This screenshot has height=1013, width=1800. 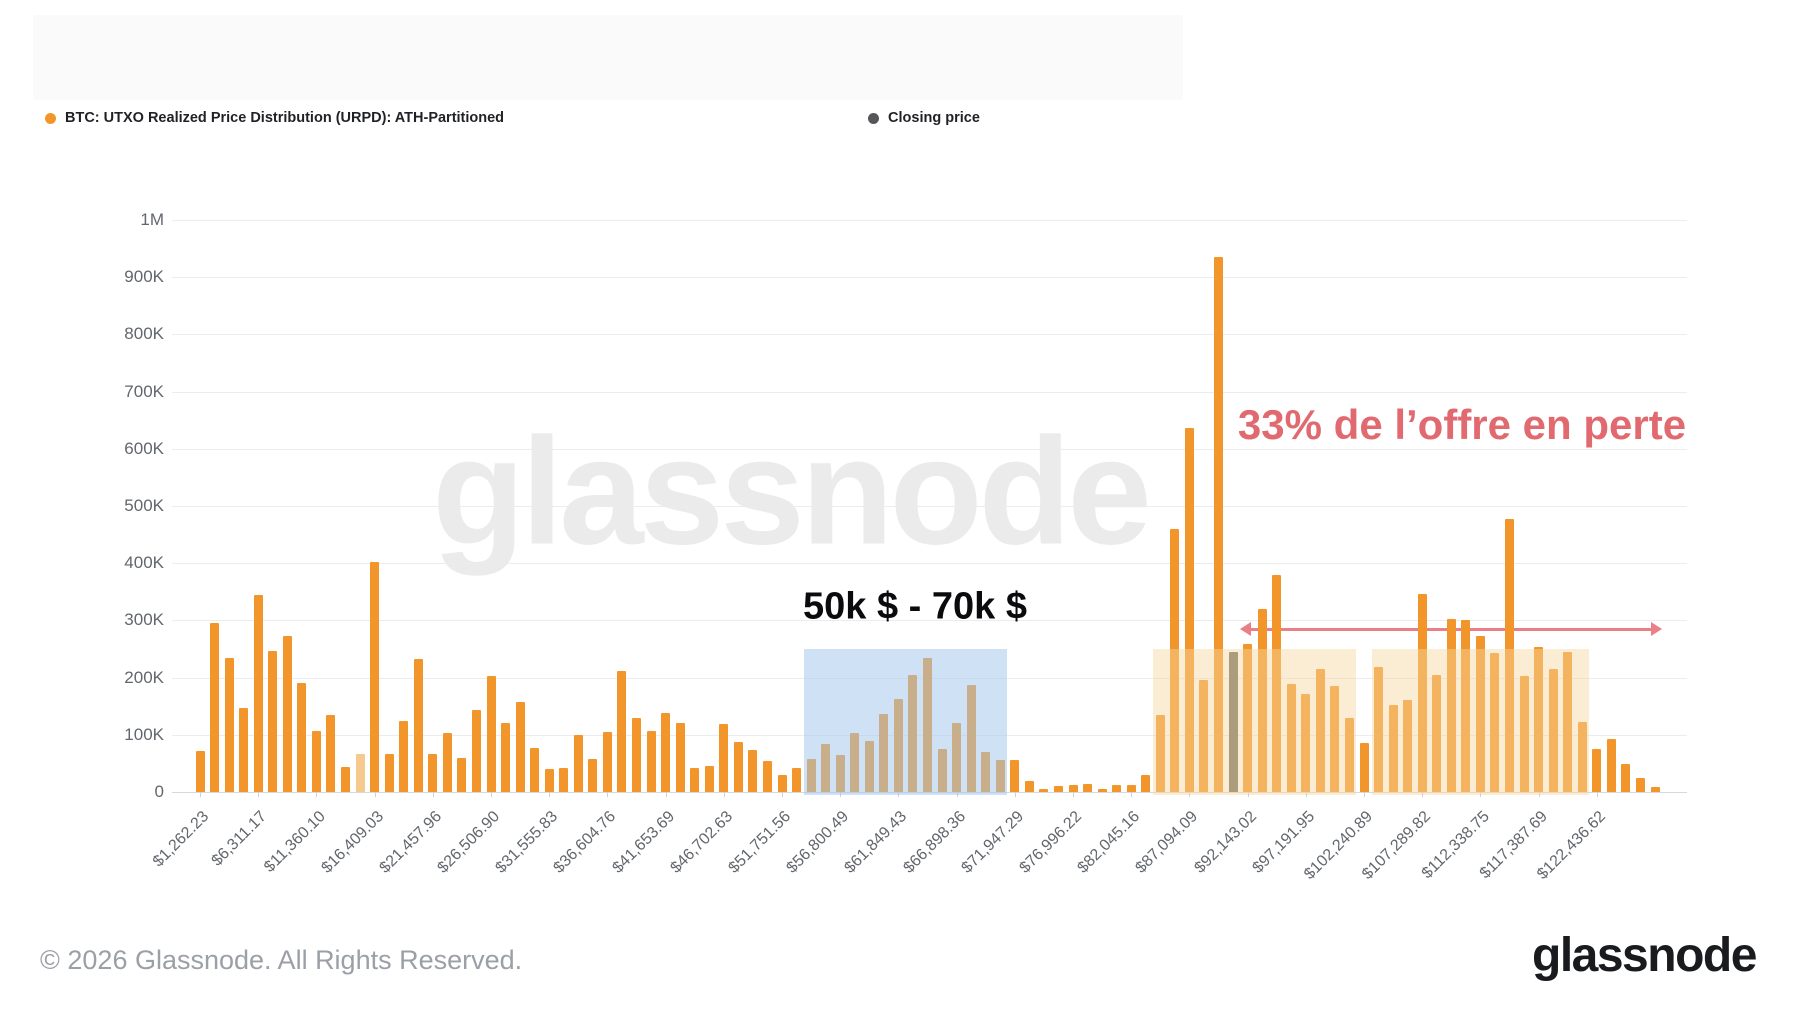 I want to click on y-axis-label-400K: 400K, so click(x=144, y=563).